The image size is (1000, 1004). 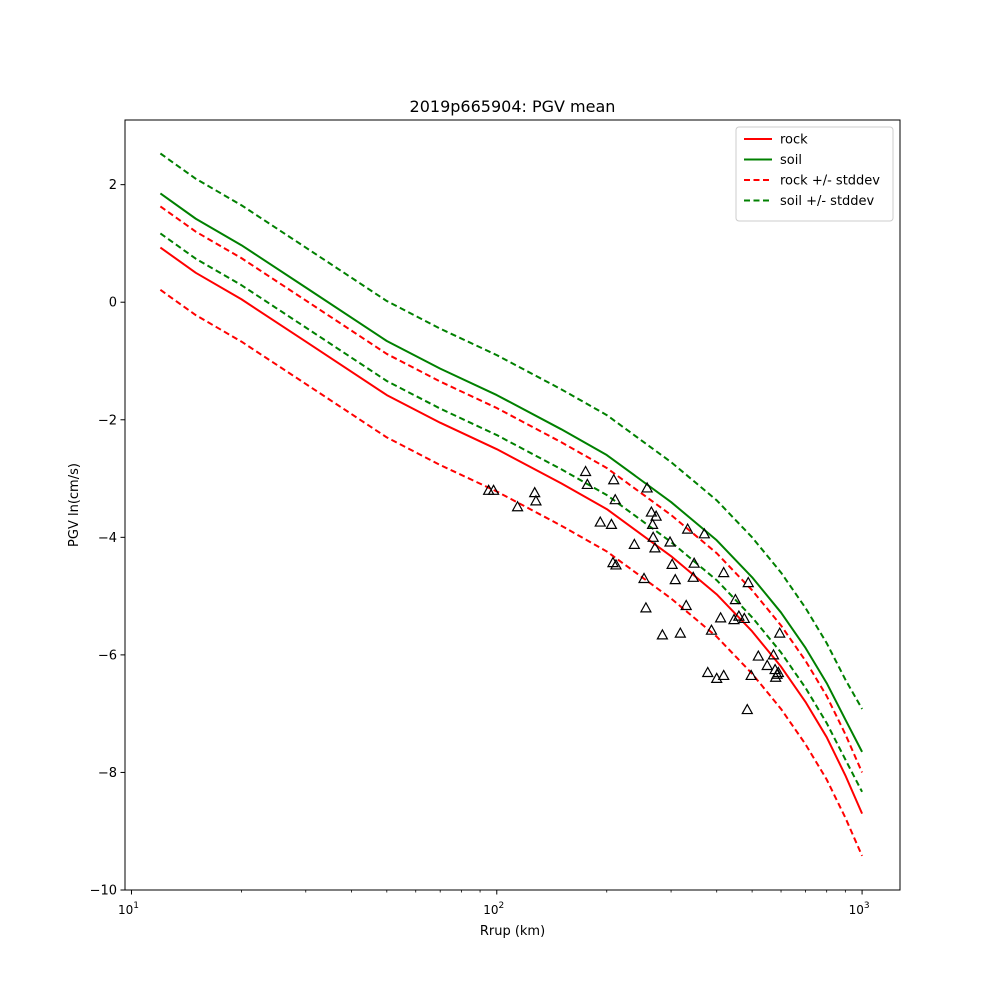 What do you see at coordinates (113, 185) in the screenshot?
I see `y-tick-label: 2` at bounding box center [113, 185].